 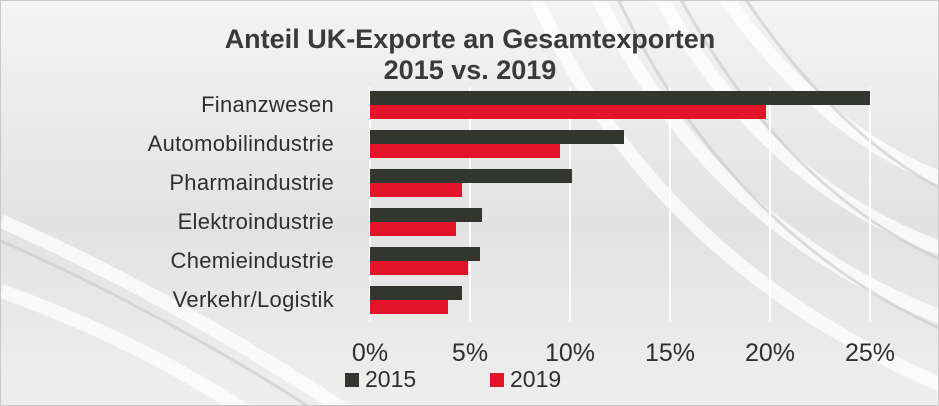 I want to click on category-label: Elektroindustrie, so click(x=256, y=221).